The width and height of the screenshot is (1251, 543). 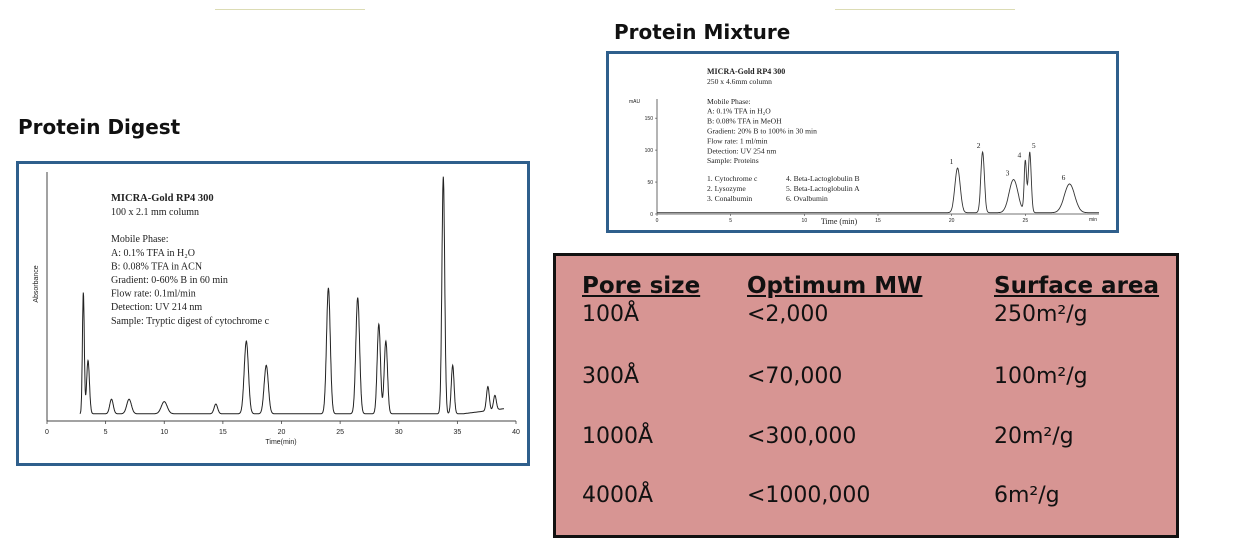 I want to click on digest-method-line: A: 0.1% TFA in H₂O, so click(x=153, y=253).